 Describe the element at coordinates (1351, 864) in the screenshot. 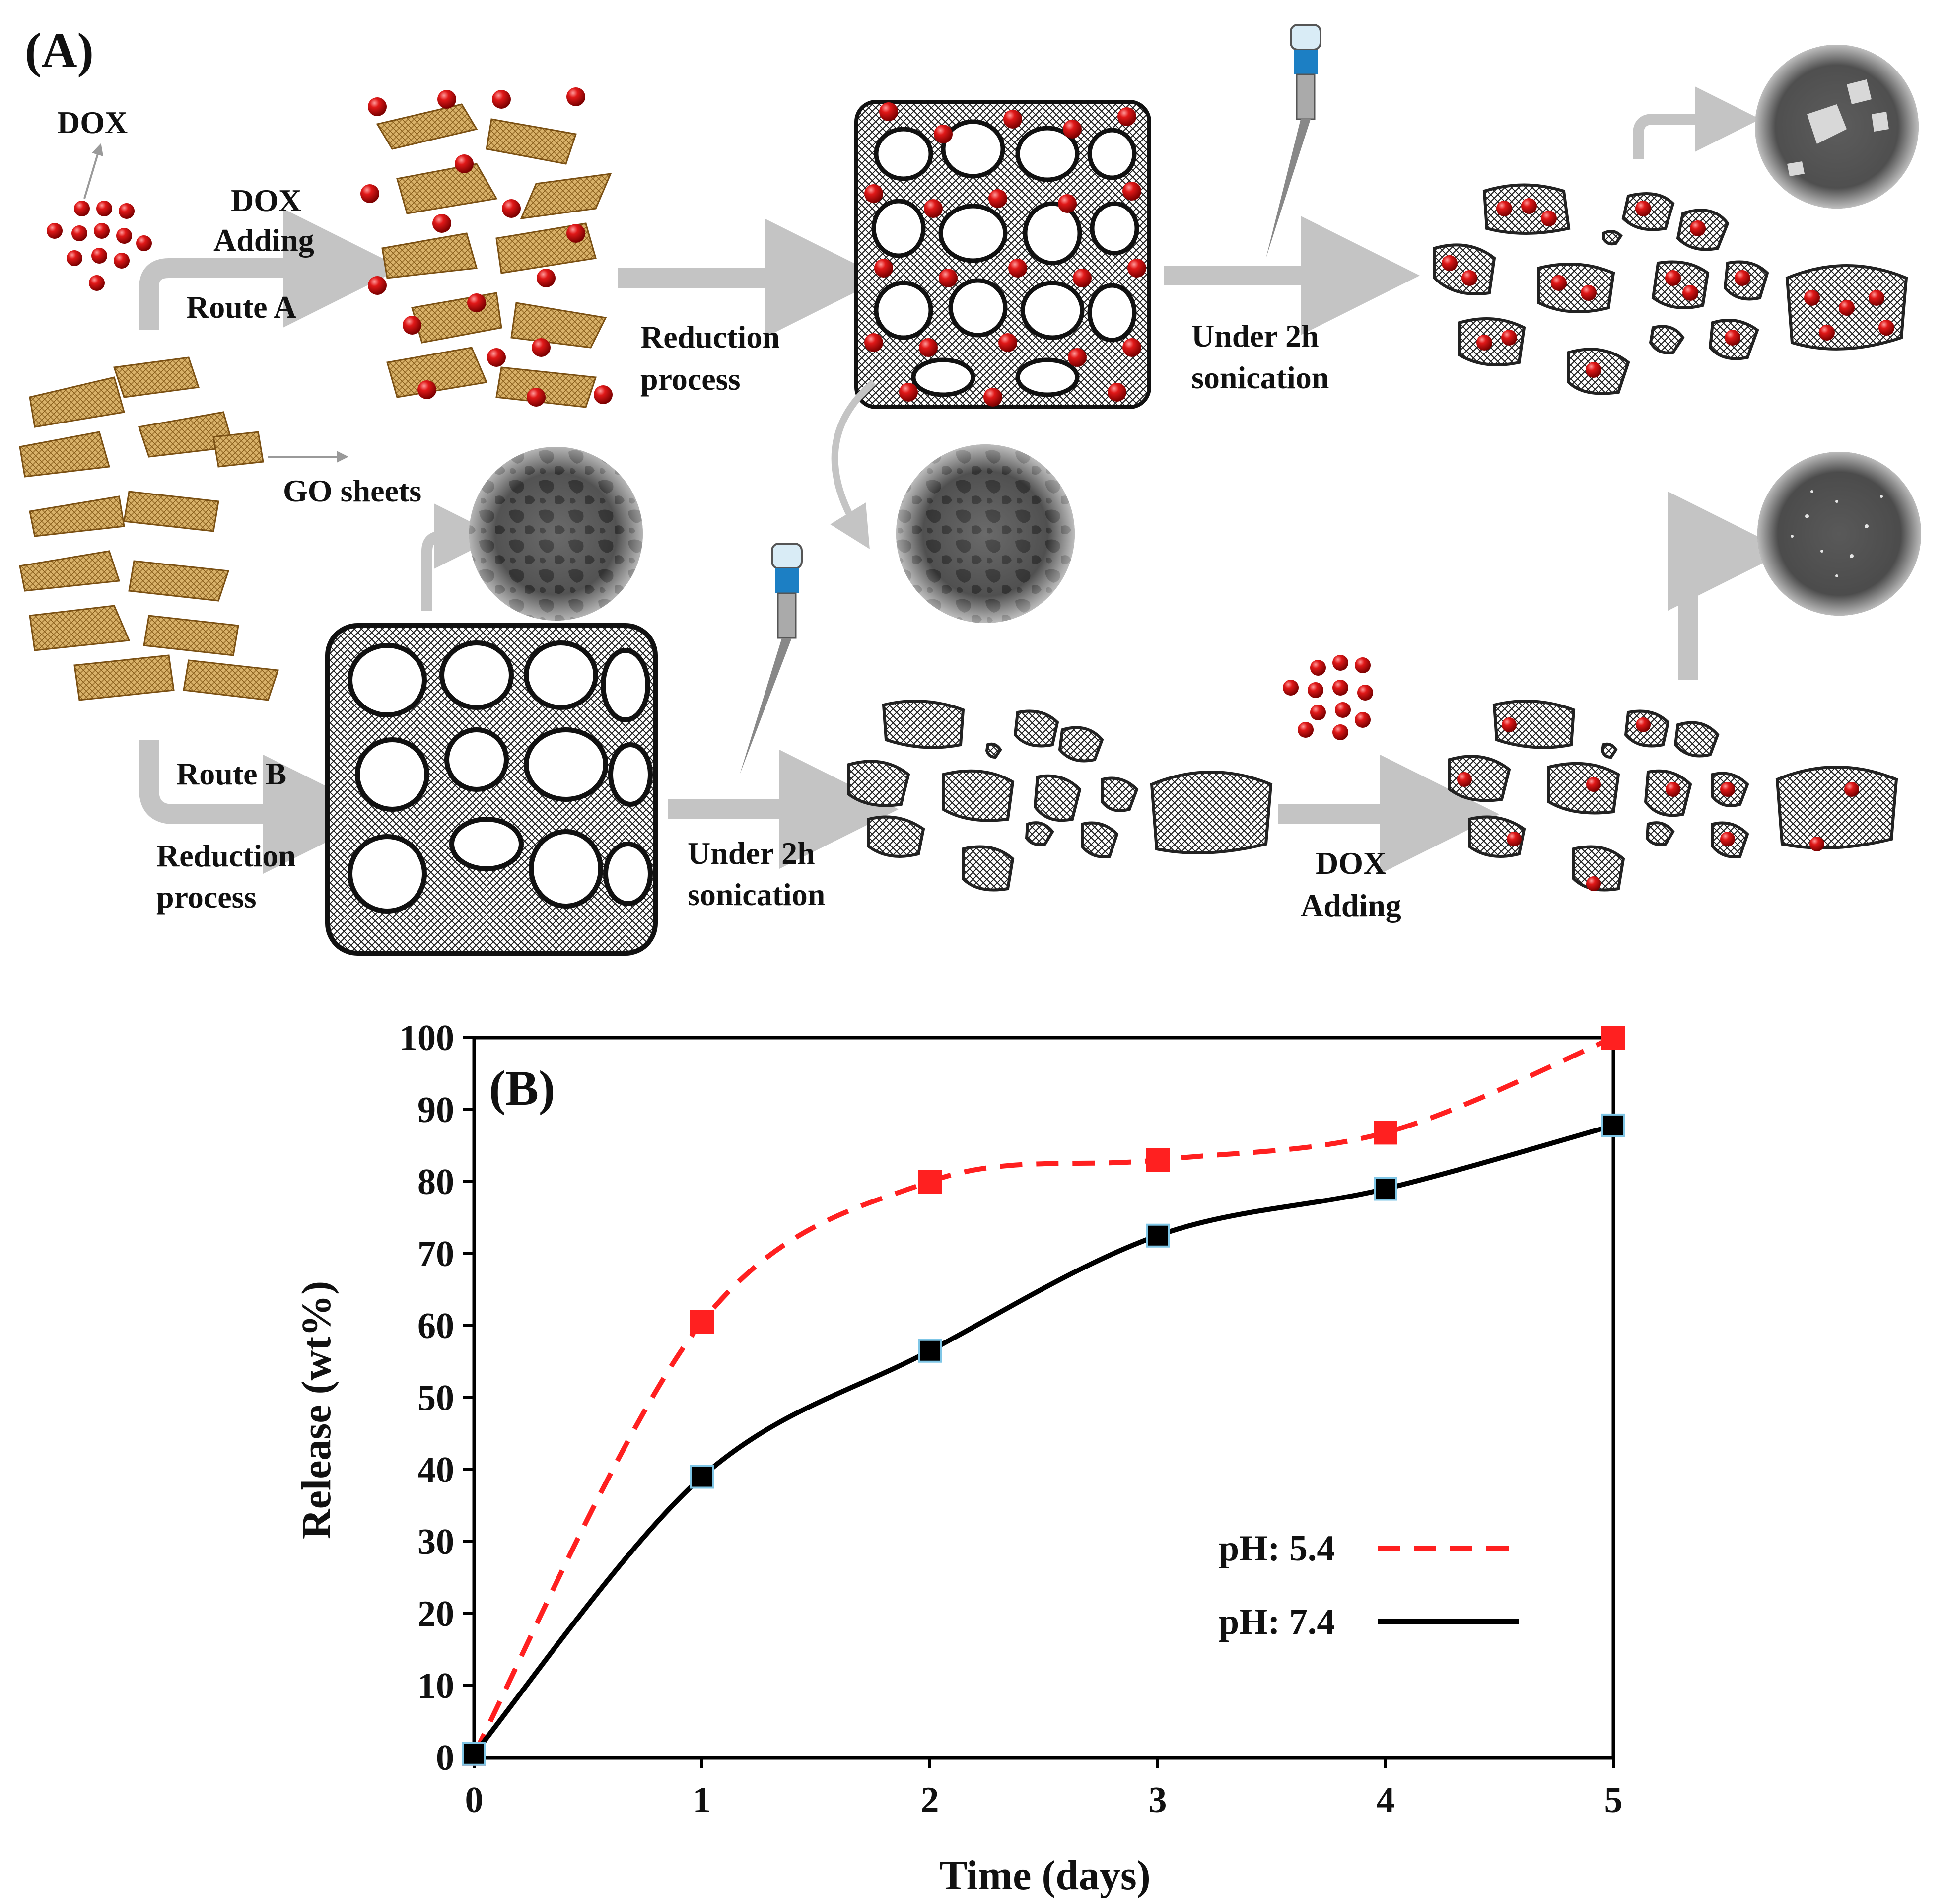

I see `dox-adding-b-line1: DOX` at that location.